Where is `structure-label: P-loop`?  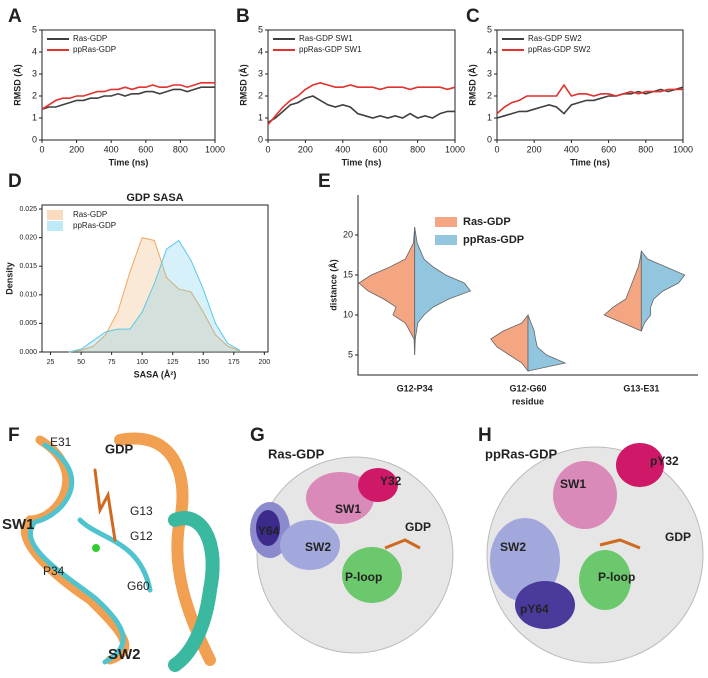
structure-label: P-loop is located at coordinates (616, 577).